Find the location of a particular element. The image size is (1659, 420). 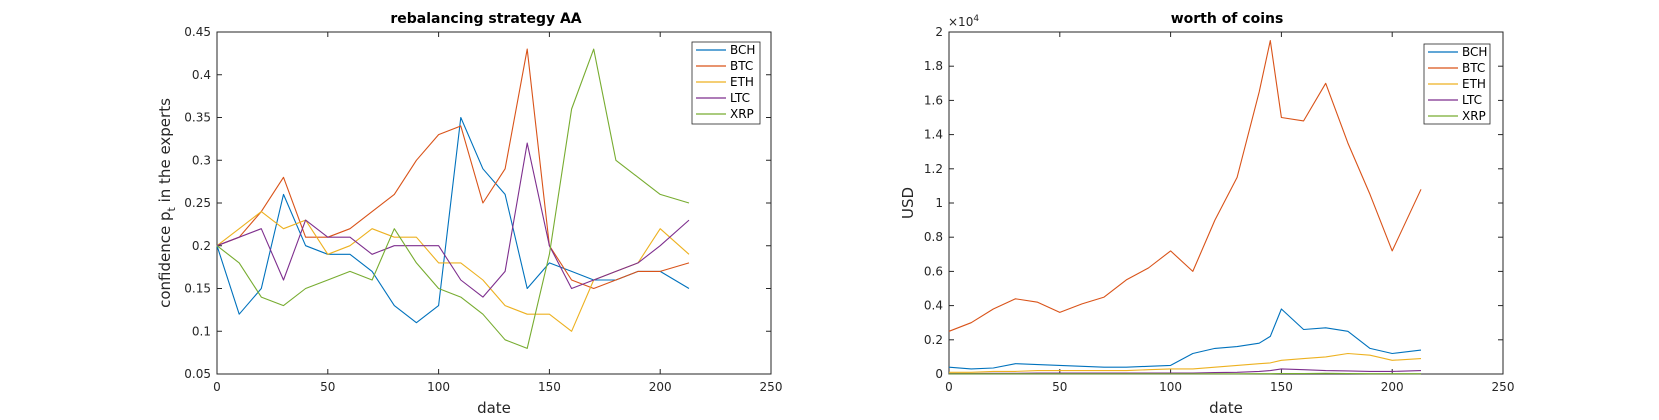

y-tick-label: 0 is located at coordinates (939, 374).